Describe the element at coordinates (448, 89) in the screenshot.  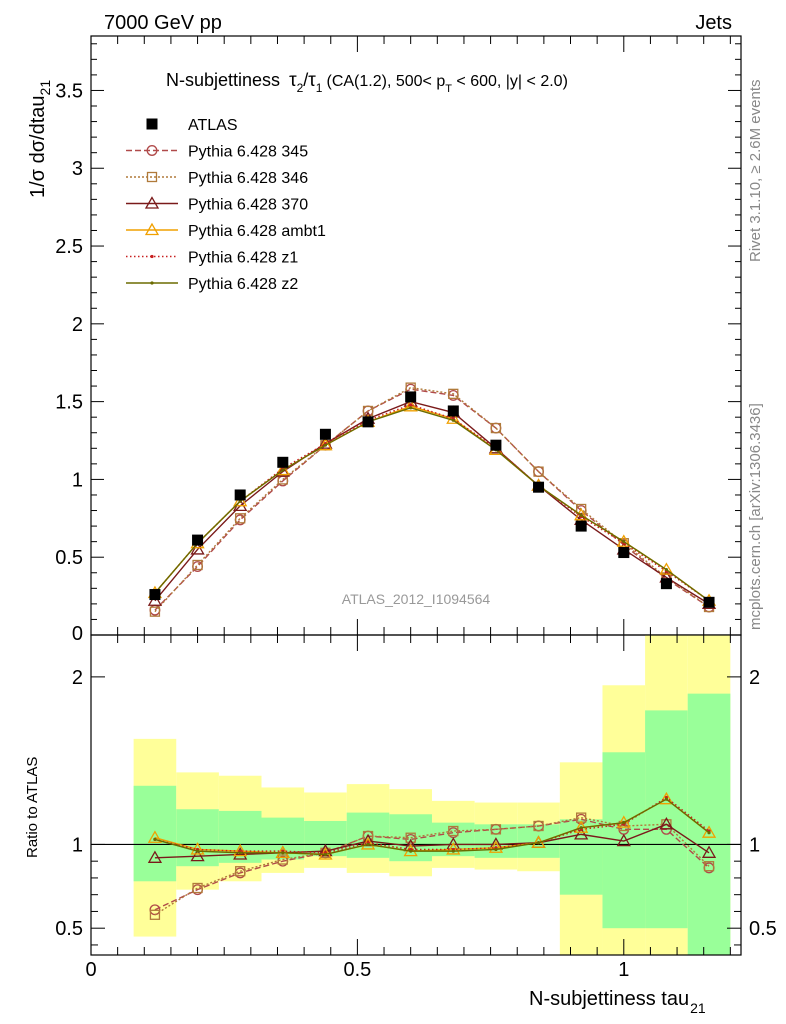
I see `plot-title-cut-sub: T` at that location.